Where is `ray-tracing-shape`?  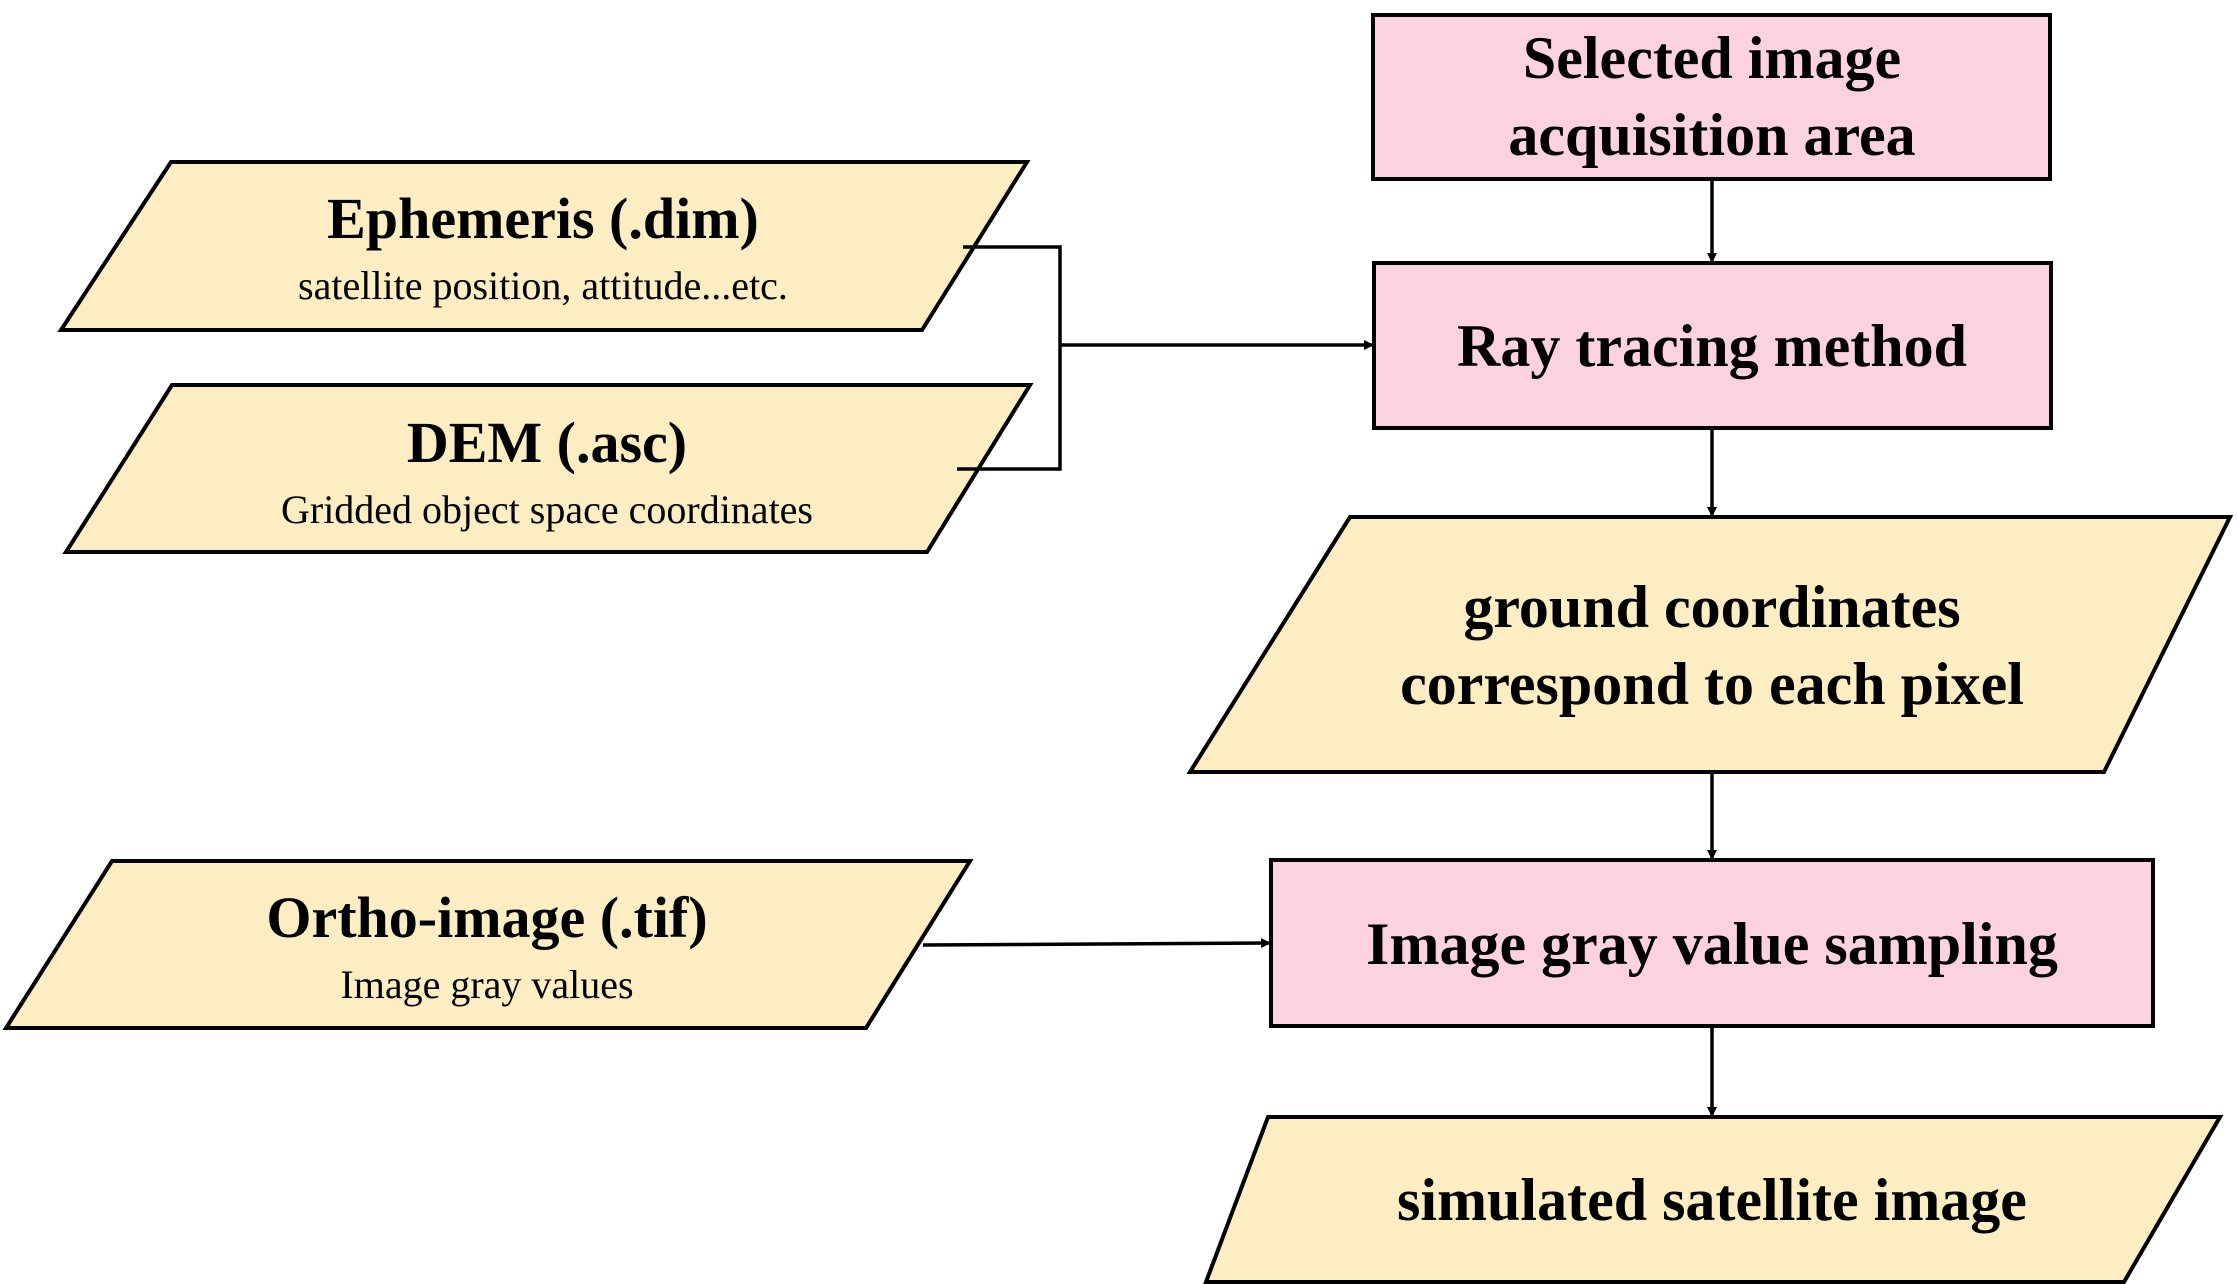
ray-tracing-shape is located at coordinates (1712, 345).